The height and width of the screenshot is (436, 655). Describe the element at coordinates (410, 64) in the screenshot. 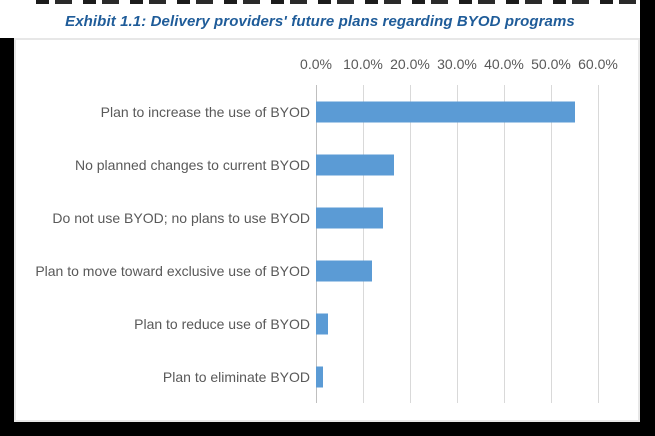

I see `x-axis-tick-label: 20.0%` at that location.